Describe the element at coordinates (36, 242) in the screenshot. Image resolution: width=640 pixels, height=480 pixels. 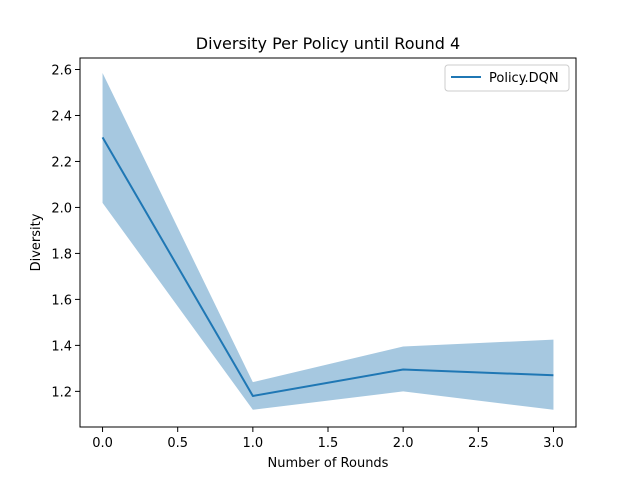
I see `y-axis-label: Diversity` at that location.